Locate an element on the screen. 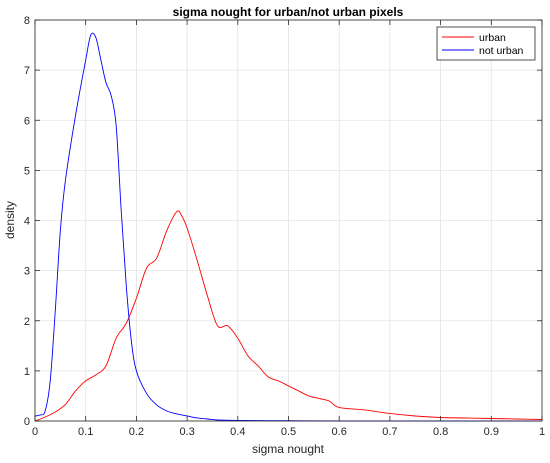 This screenshot has width=550, height=463. x-tick-label: 0.3 is located at coordinates (186, 432).